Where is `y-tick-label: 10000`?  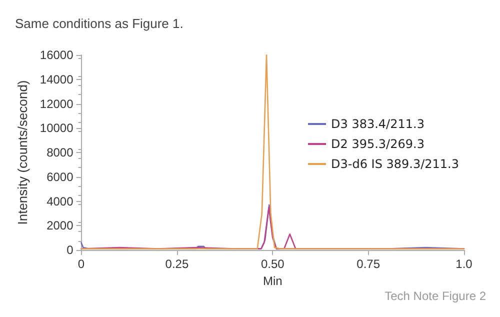
y-tick-label: 10000 is located at coordinates (57, 128).